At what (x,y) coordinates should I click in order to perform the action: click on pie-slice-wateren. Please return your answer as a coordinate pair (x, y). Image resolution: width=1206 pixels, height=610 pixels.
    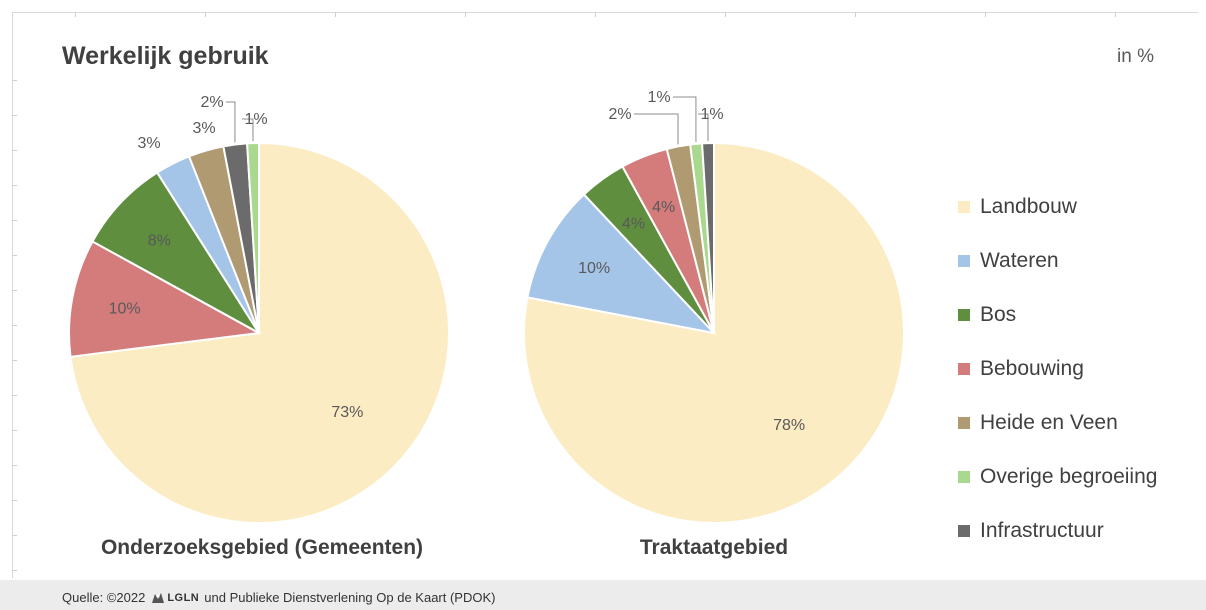
    Looking at the image, I should click on (621, 264).